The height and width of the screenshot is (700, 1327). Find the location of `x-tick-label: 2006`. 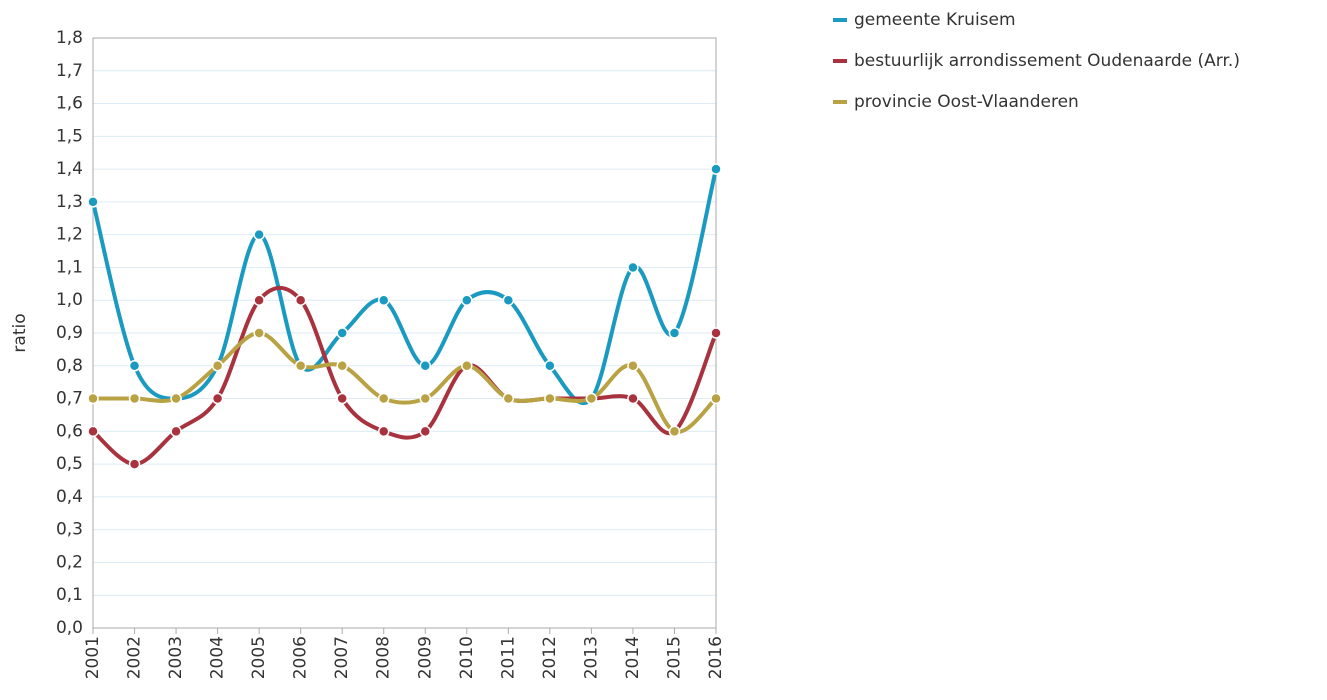

x-tick-label: 2006 is located at coordinates (301, 657).